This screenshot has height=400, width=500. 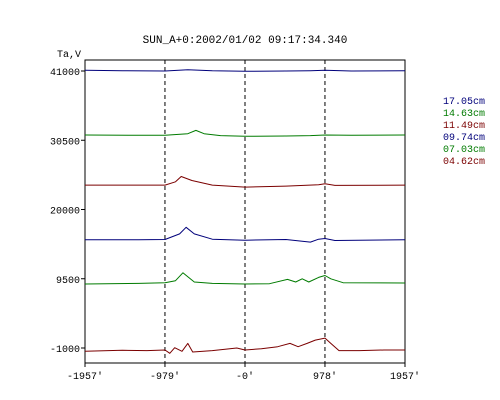 I want to click on series-line-14.63cm, so click(x=245, y=133).